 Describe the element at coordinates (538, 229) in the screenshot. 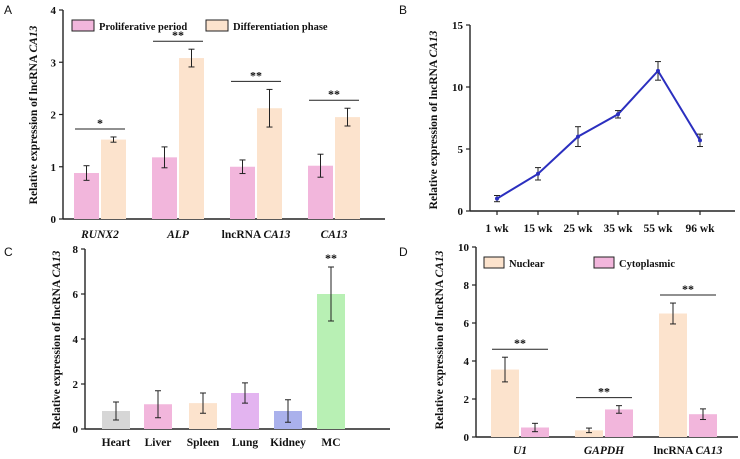

I see `b-category-label: 15 wk` at that location.